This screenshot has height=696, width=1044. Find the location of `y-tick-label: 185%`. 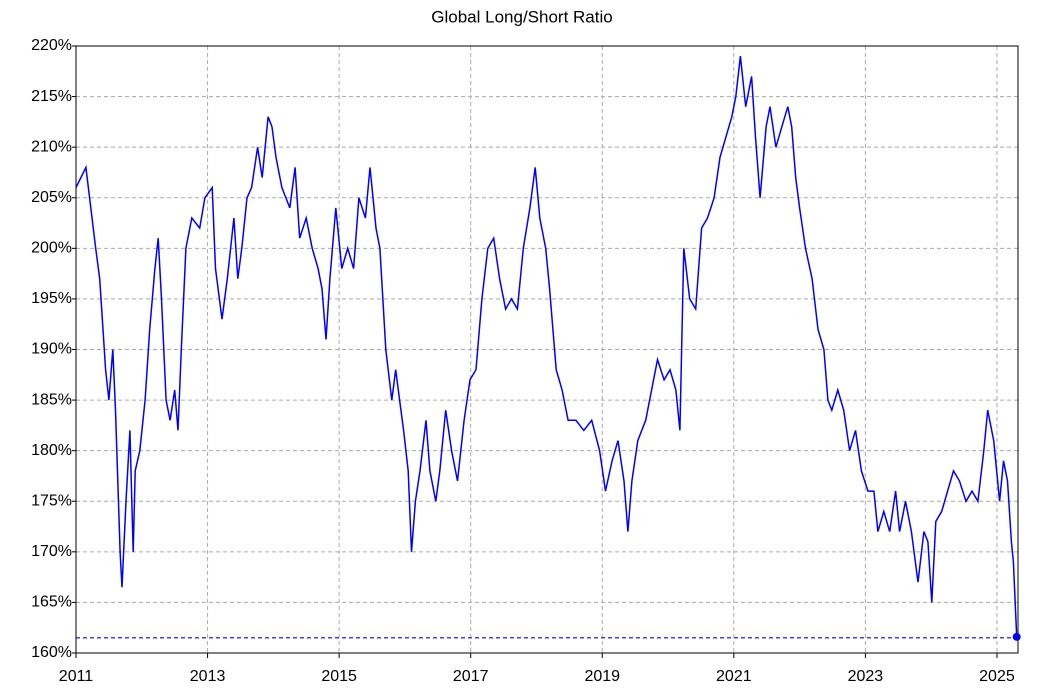

y-tick-label: 185% is located at coordinates (51, 399).